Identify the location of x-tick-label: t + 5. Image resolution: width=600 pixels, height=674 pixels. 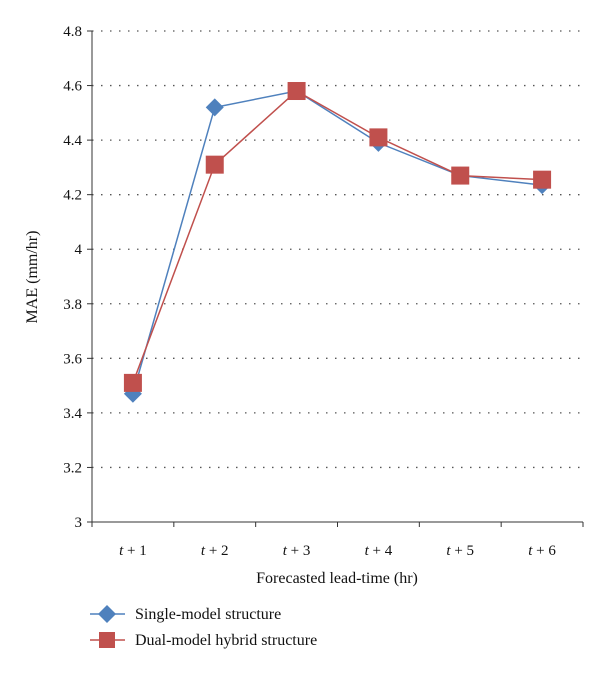
(460, 551).